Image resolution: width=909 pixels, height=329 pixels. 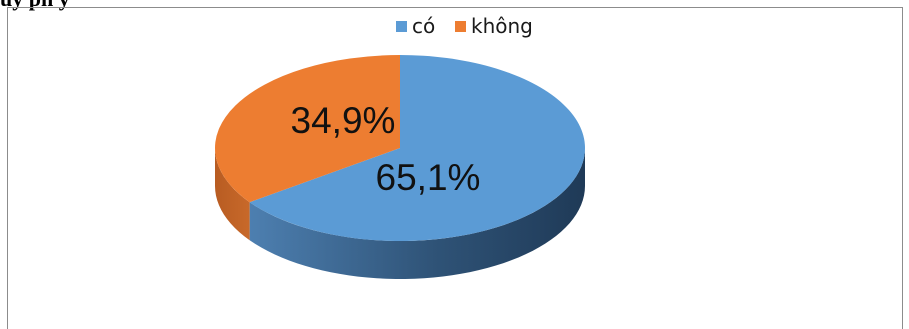 I want to click on legend-label-co: có, so click(x=423, y=26).